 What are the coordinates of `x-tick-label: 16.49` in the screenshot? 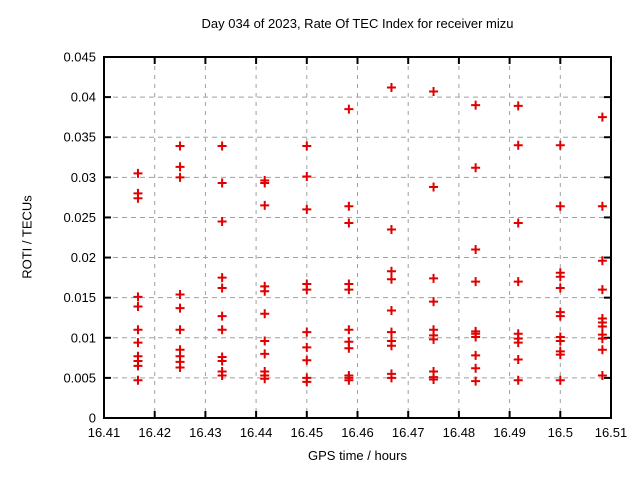 It's located at (509, 432).